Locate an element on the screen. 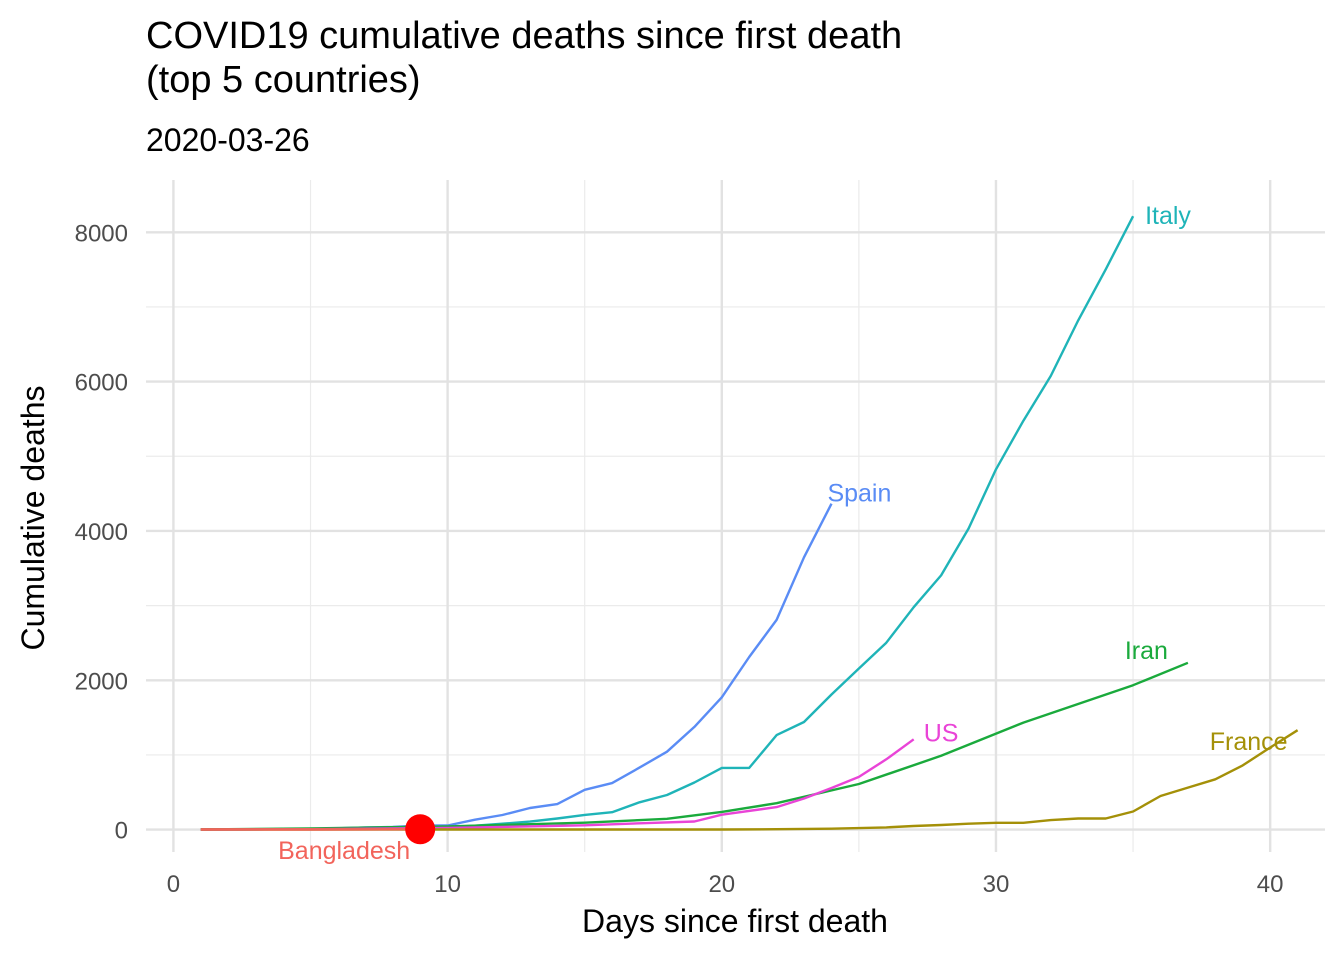  y-tick-label: 0 is located at coordinates (121, 831).